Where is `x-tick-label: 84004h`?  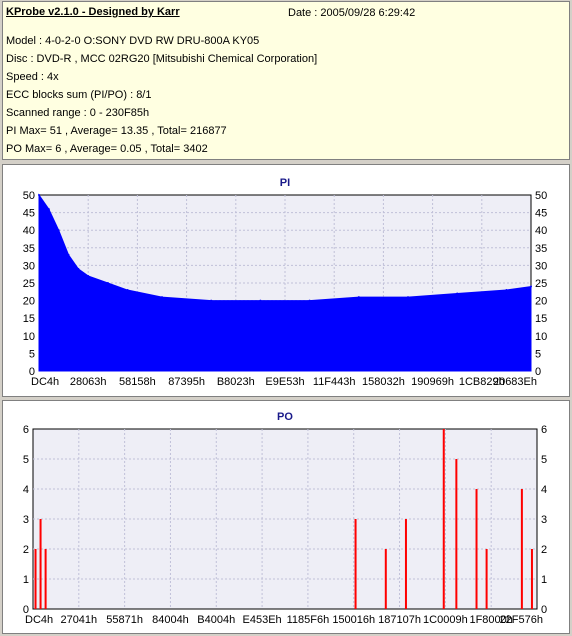
x-tick-label: 84004h is located at coordinates (170, 620).